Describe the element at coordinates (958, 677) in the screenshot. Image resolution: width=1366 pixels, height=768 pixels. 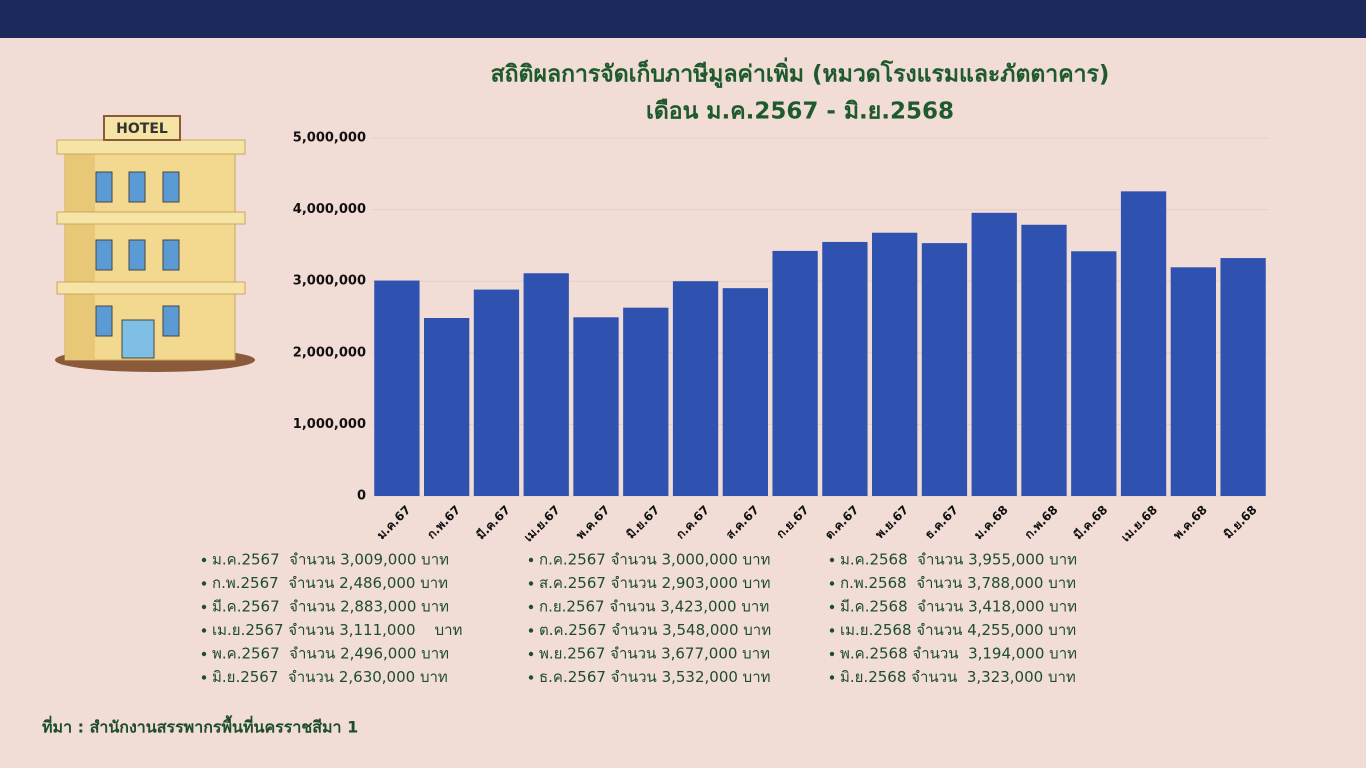
I see `summary-item: มิ.ย.2568 จำนวน 3,323,000 บาท` at that location.